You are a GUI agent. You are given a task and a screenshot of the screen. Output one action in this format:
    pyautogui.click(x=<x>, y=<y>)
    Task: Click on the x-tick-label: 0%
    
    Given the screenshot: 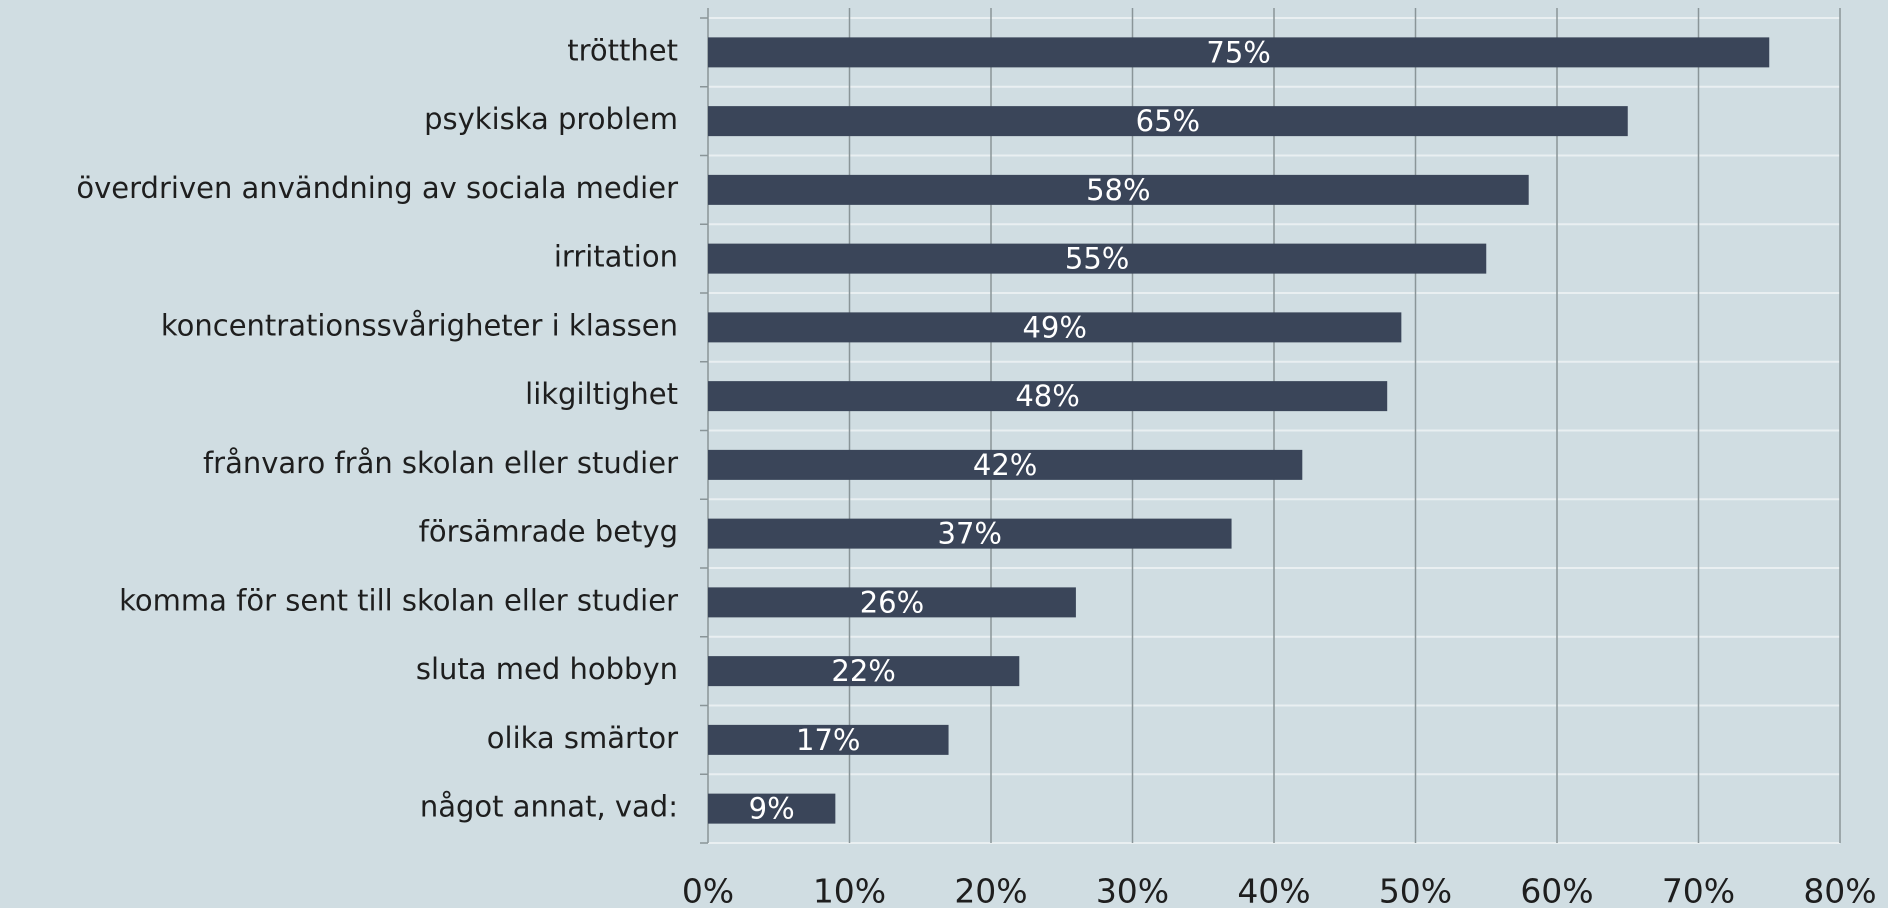 What is the action you would take?
    pyautogui.click(x=708, y=890)
    